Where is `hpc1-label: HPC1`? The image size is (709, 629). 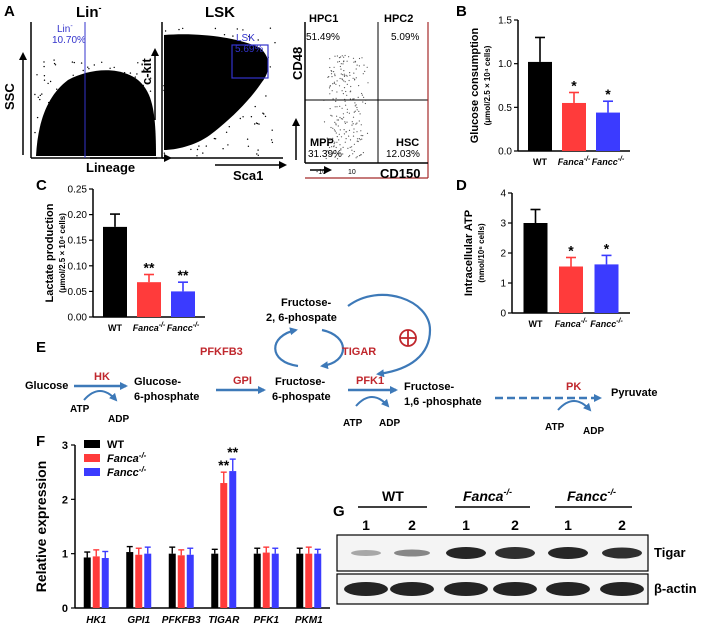
hpc1-label: HPC1 is located at coordinates (323, 19).